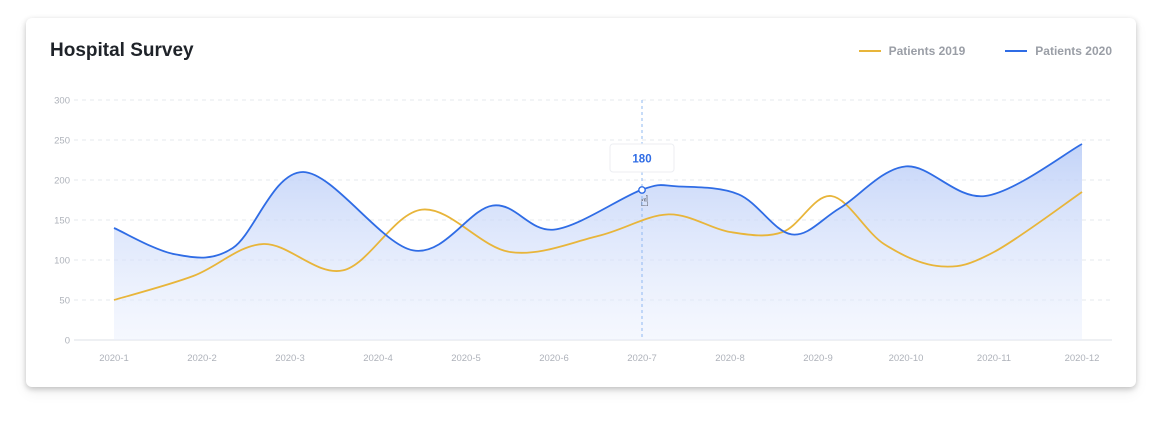 This screenshot has width=1162, height=426. Describe the element at coordinates (869, 51) in the screenshot. I see `legend-swatch-2019` at that location.